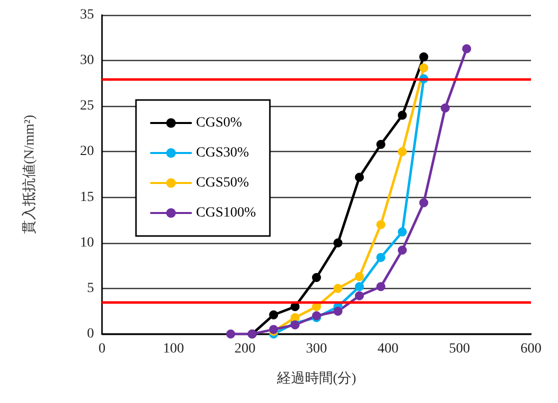 This screenshot has width=558, height=403. Describe the element at coordinates (87, 15) in the screenshot. I see `y-tick-label: 35` at that location.